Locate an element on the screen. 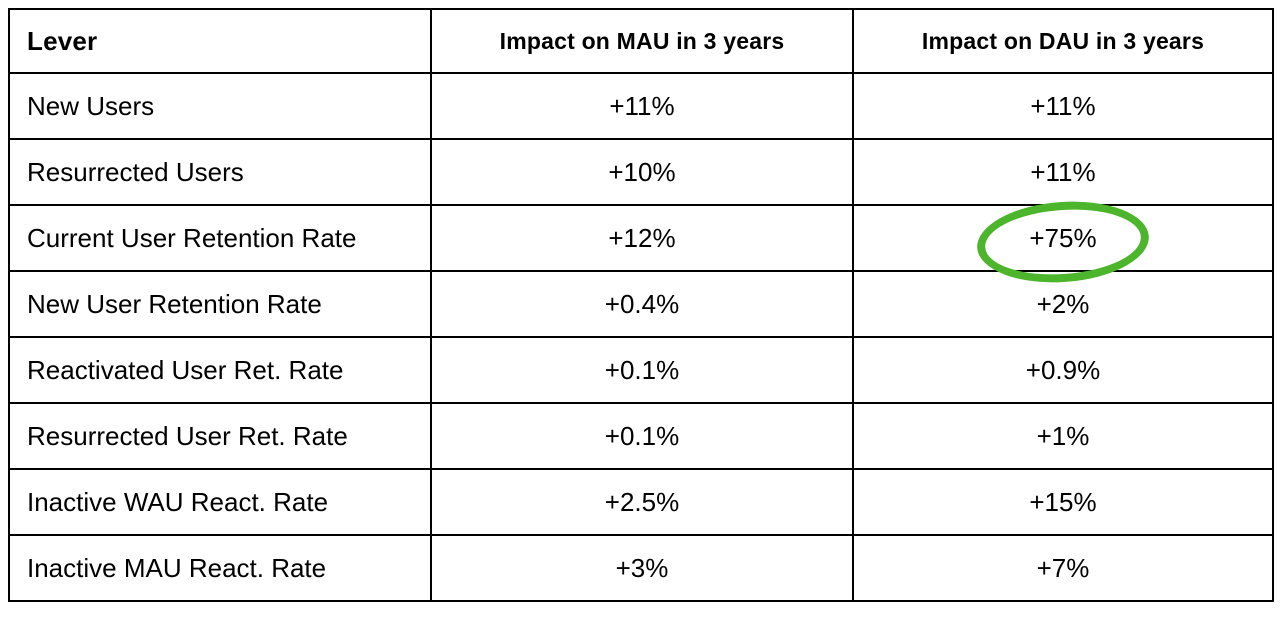  dau-value-cell: +2% is located at coordinates (1063, 304).